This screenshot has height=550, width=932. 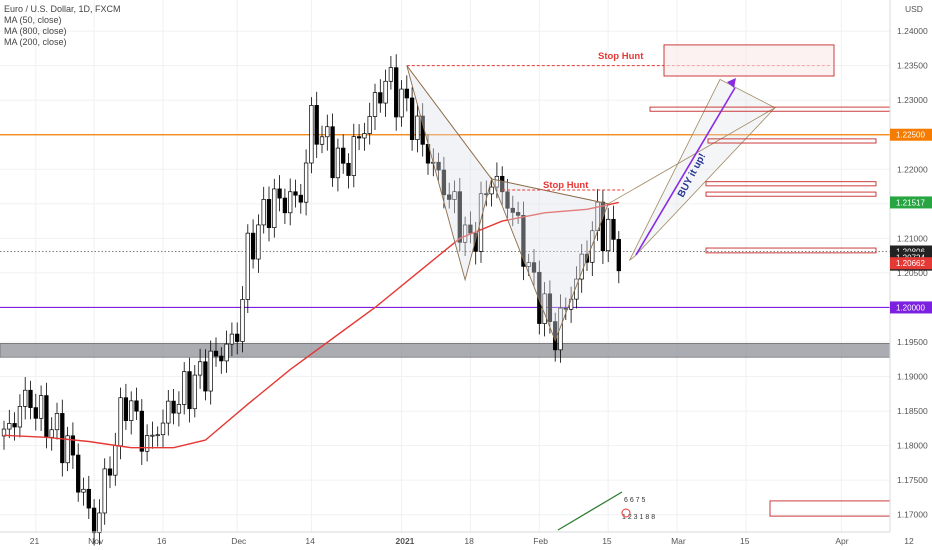 I want to click on buy-arrow-head, so click(x=731, y=83).